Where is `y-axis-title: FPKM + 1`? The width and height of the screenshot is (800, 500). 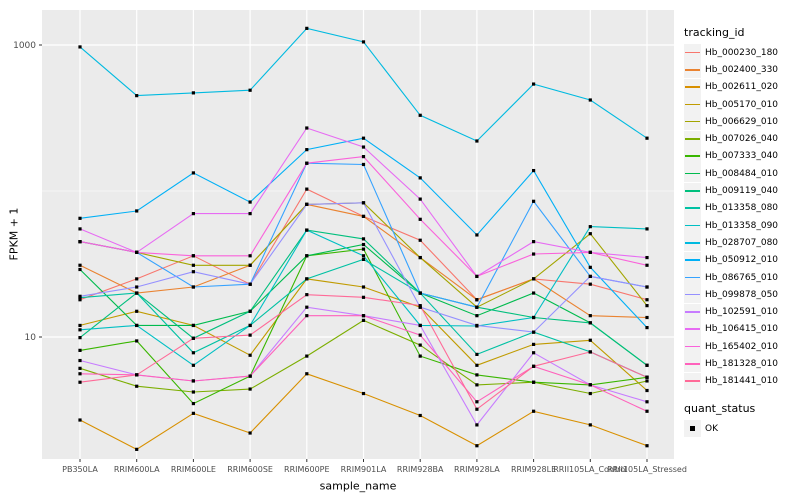 y-axis-title: FPKM + 1 is located at coordinates (14, 234).